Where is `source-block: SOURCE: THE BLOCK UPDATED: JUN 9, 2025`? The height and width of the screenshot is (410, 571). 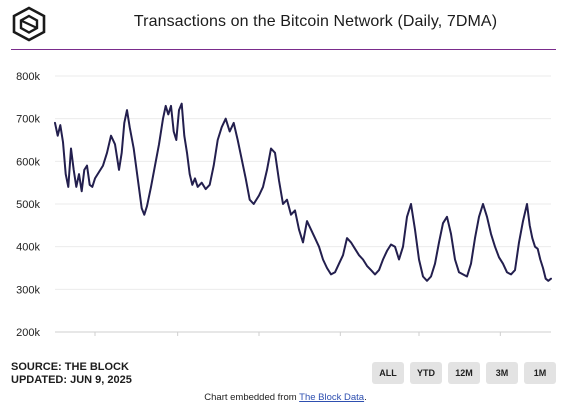 source-block: SOURCE: THE BLOCK UPDATED: JUN 9, 2025 is located at coordinates (71, 374).